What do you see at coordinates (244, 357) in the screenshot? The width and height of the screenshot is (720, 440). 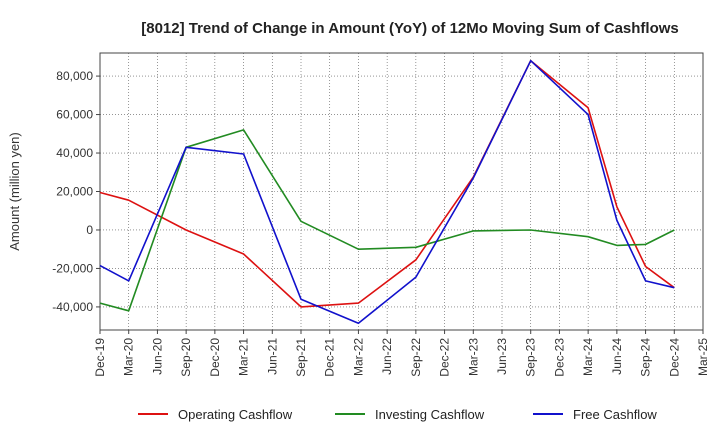 I see `x-tick-label: Mar-21` at bounding box center [244, 357].